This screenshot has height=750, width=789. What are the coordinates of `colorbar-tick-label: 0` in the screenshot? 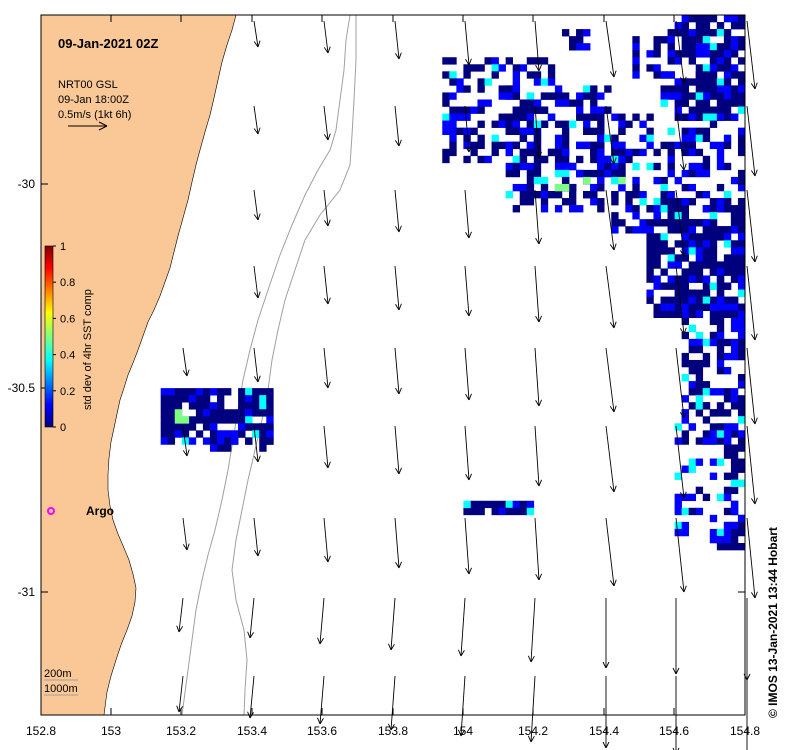 It's located at (63, 428).